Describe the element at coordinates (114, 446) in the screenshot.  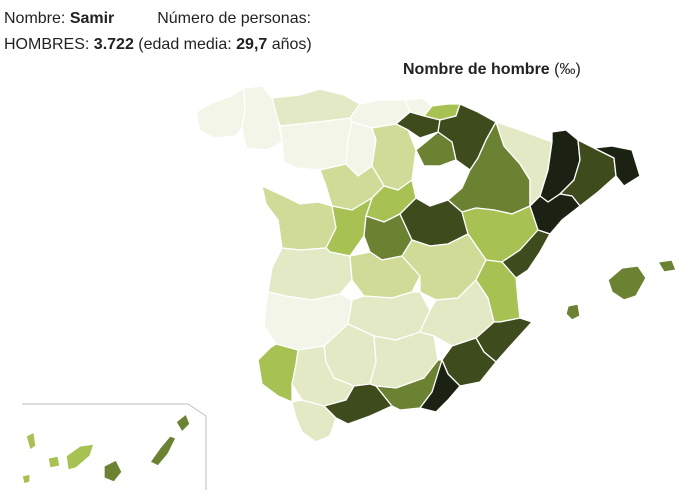
I see `canary-inset-frame` at that location.